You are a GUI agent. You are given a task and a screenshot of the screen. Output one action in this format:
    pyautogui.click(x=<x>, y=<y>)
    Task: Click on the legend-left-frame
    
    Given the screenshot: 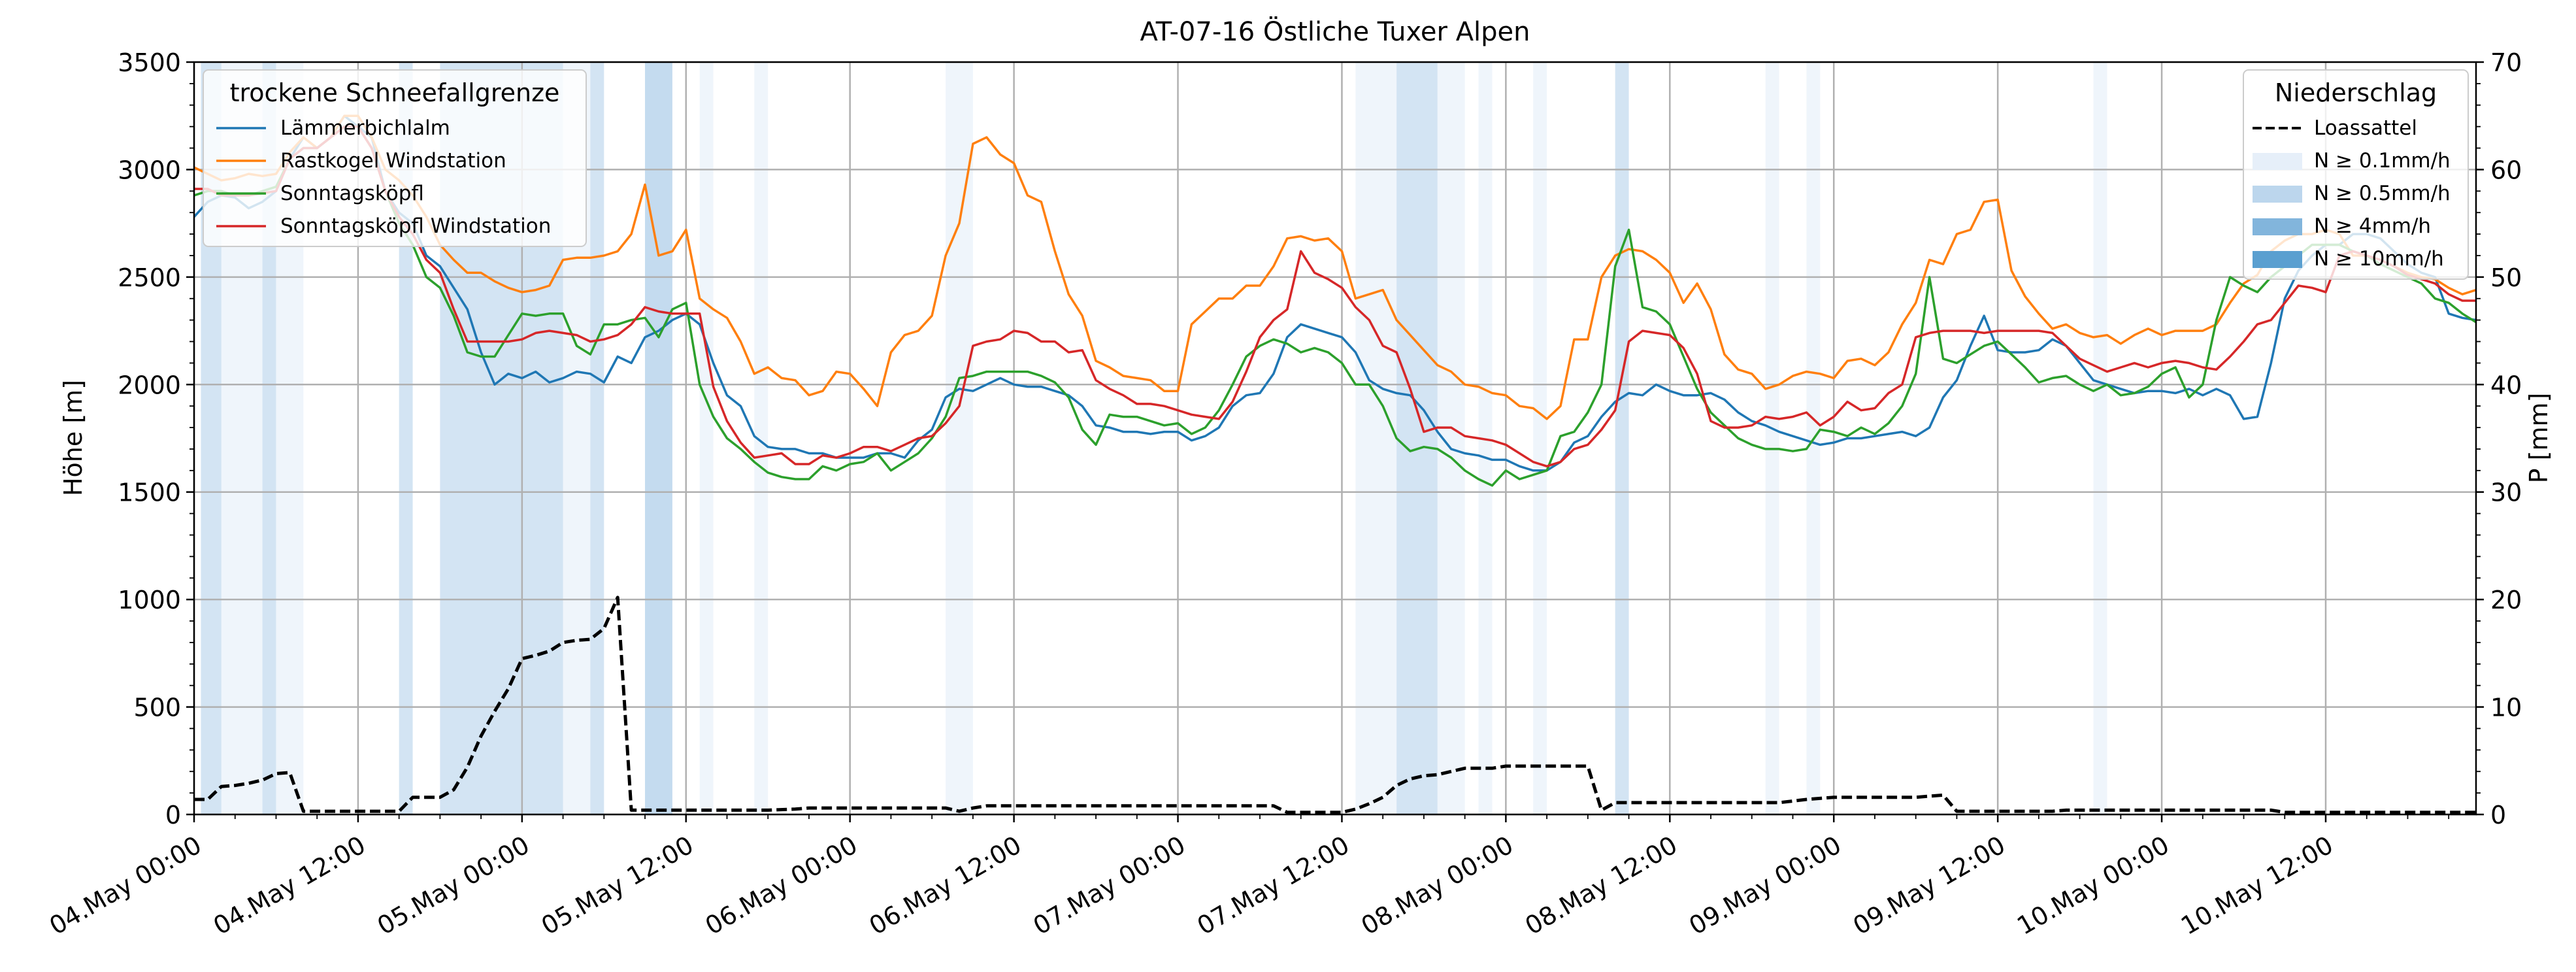 What is the action you would take?
    pyautogui.click(x=395, y=158)
    